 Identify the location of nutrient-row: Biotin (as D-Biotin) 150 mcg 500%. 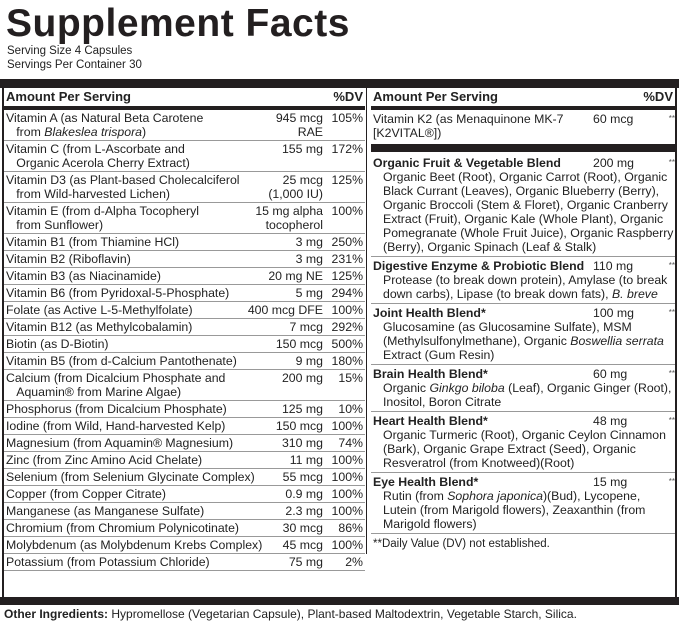
(184, 344).